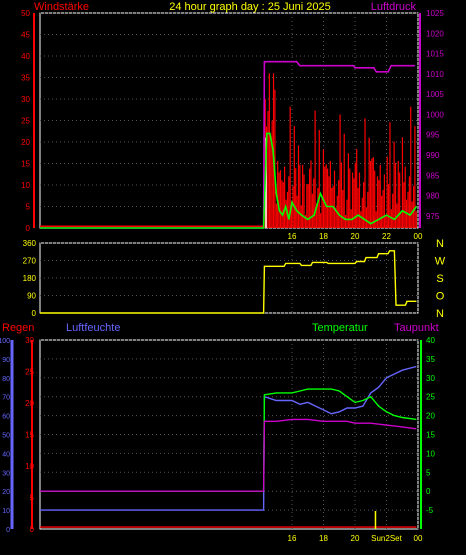 The image size is (466, 555). I want to click on temp-tick-label: 30, so click(430, 378).